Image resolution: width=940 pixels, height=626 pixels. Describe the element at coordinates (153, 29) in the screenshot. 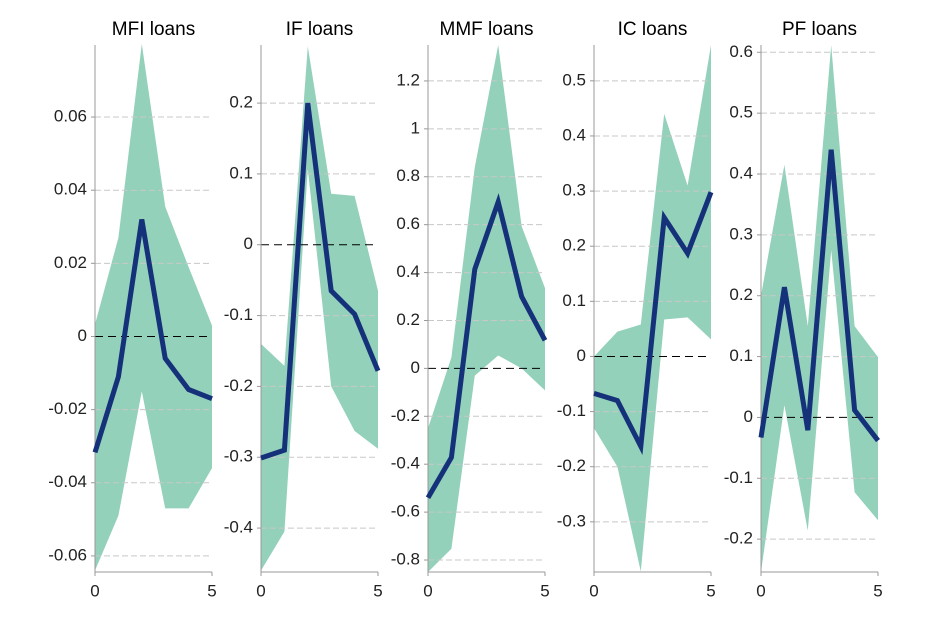

I see `chart-title: MFI loans` at that location.